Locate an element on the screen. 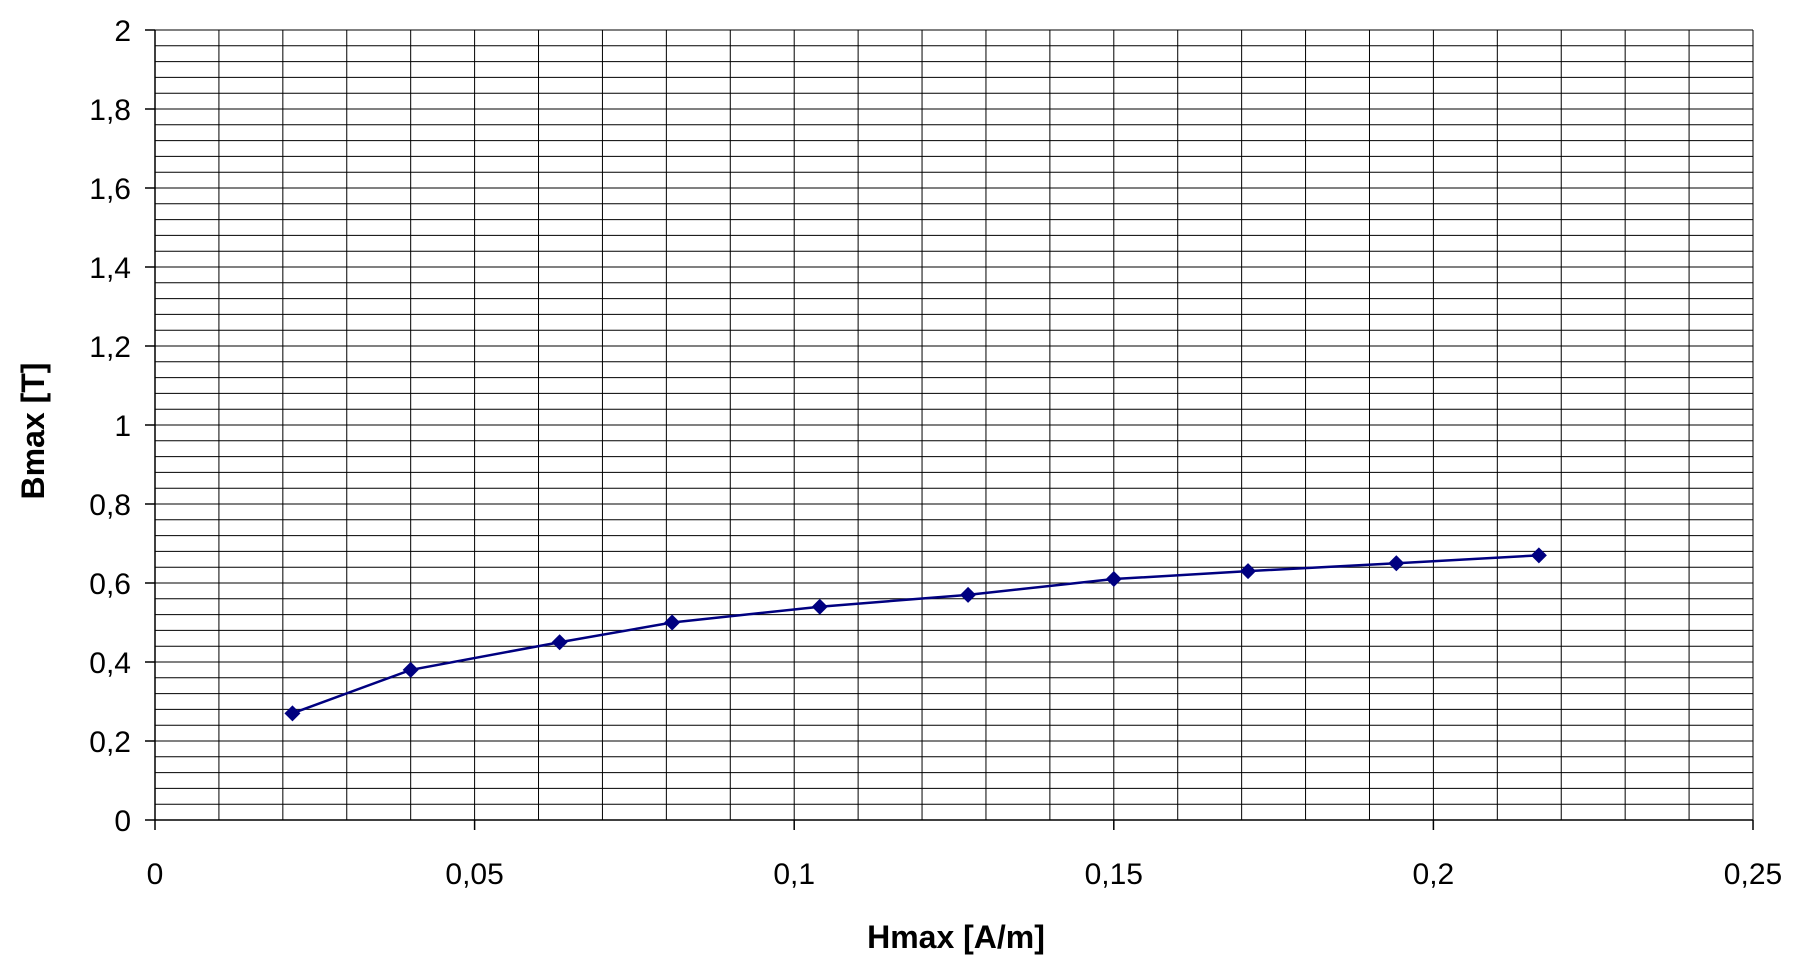  y-tick-label: 1,6 is located at coordinates (110, 189).